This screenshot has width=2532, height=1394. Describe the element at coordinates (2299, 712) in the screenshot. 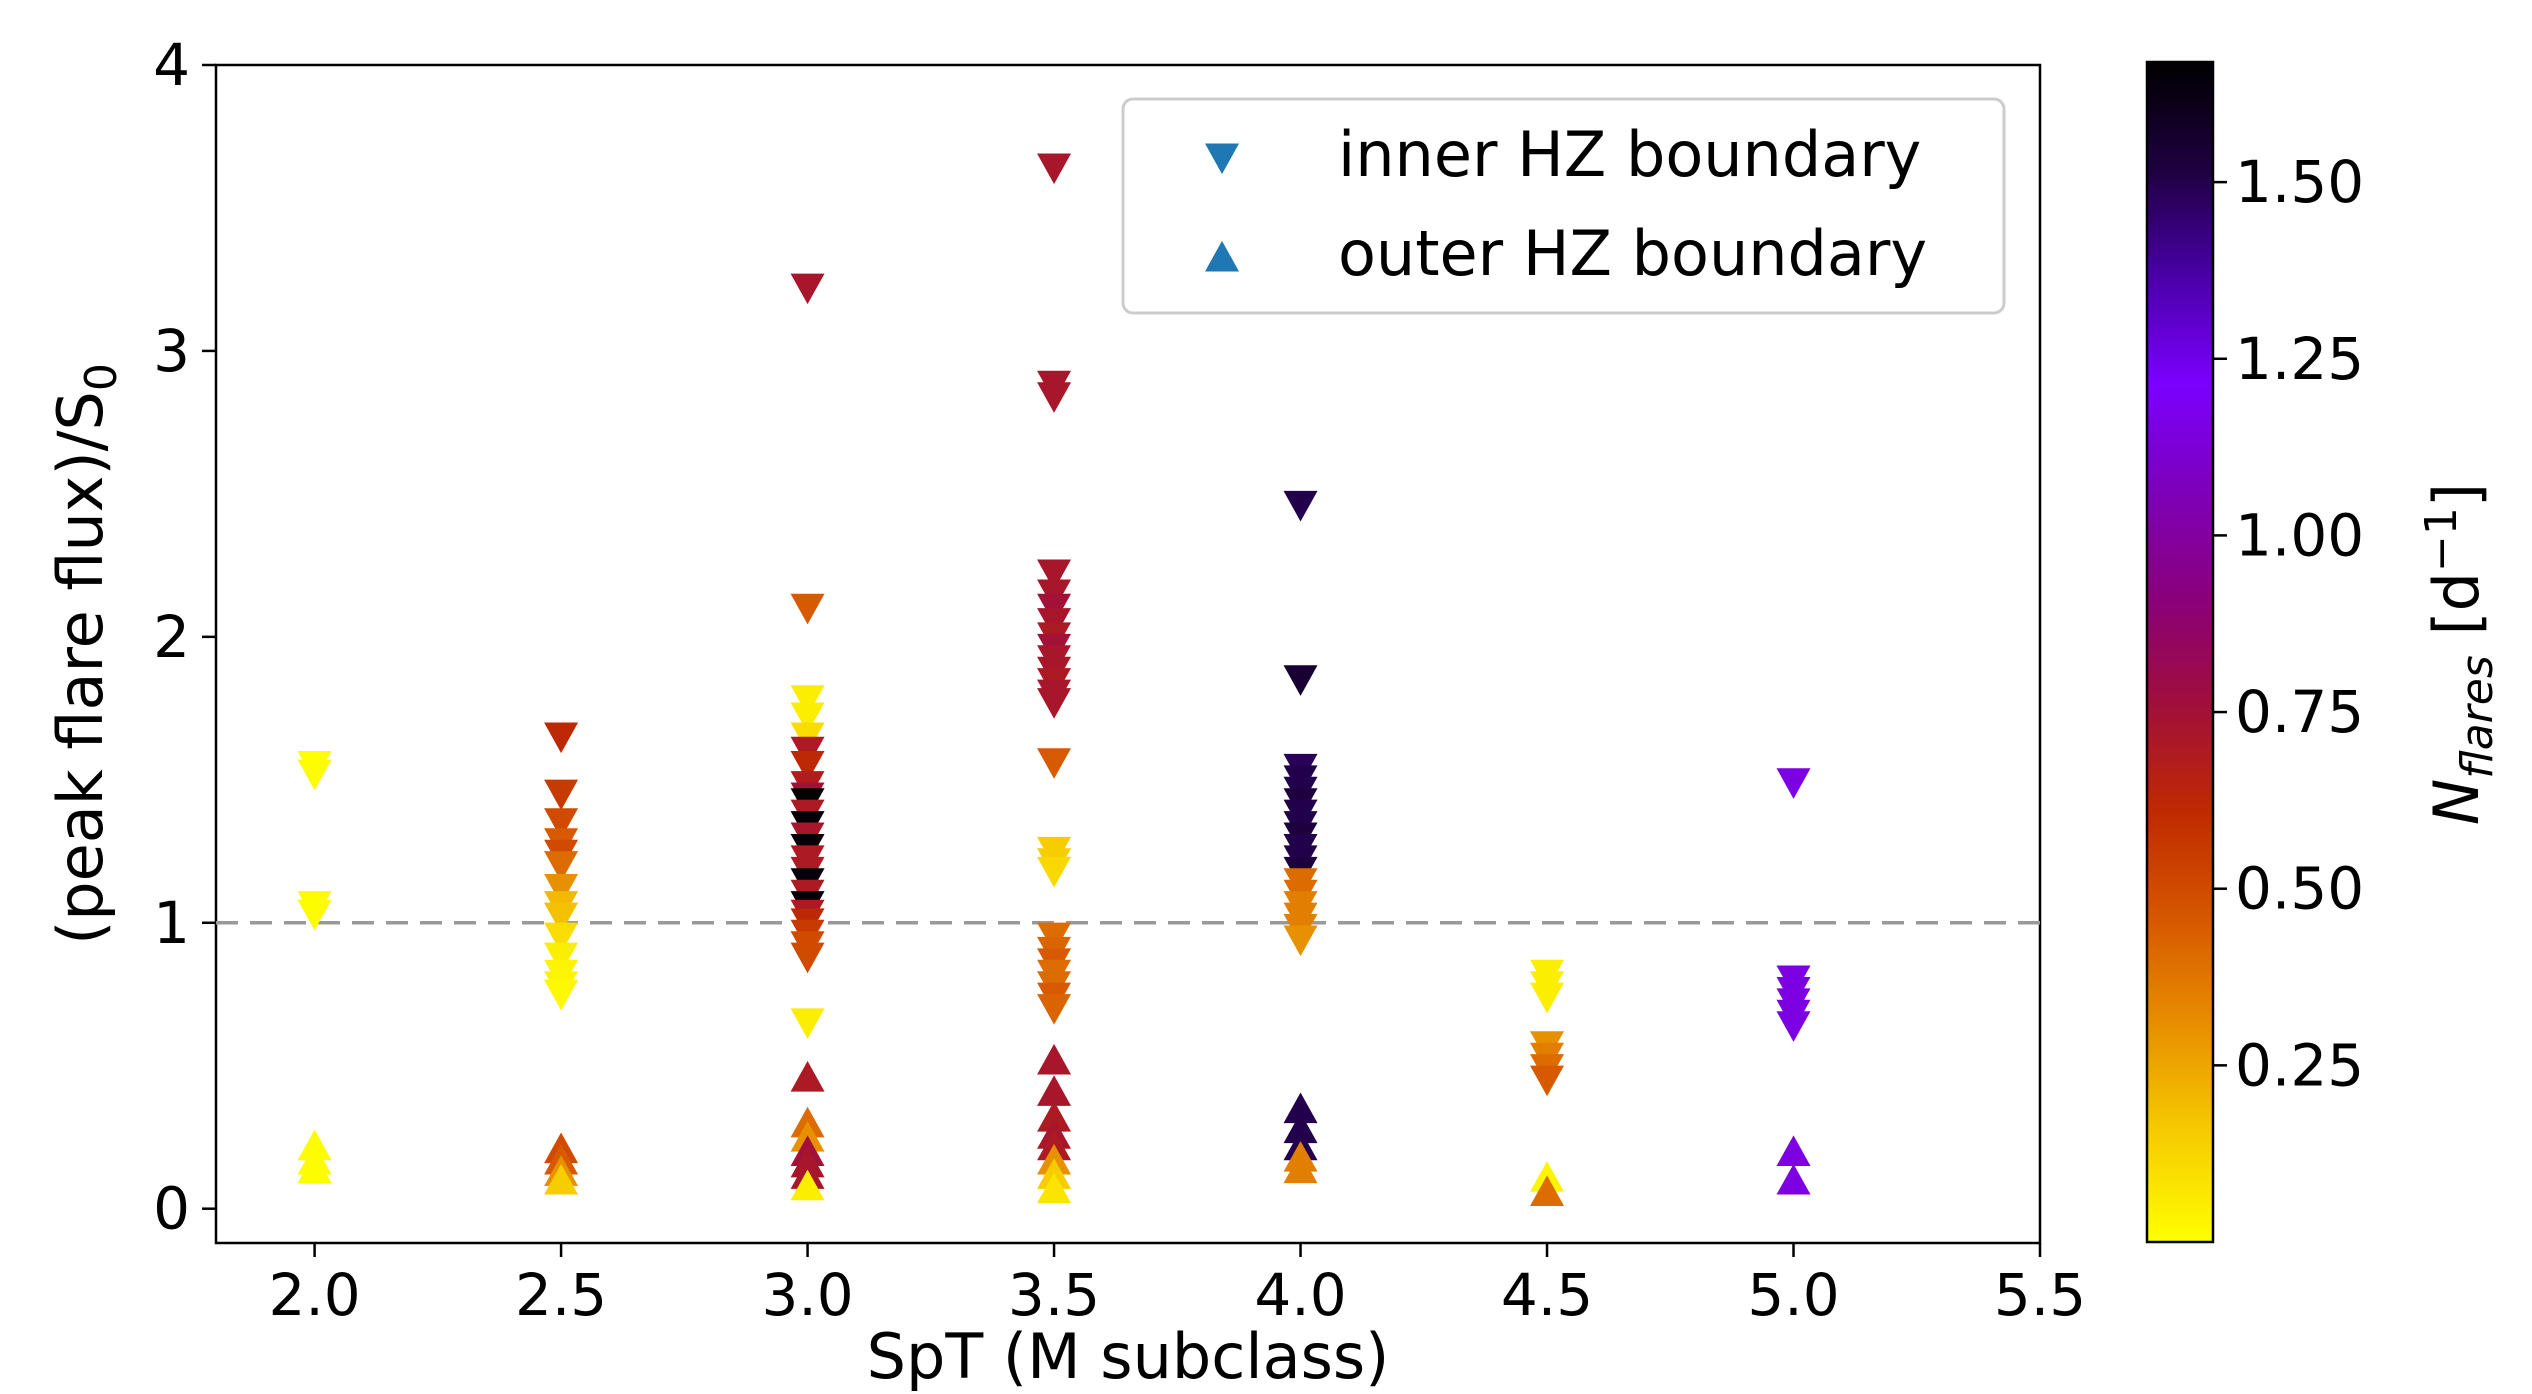

I see `colorbar-tick-label: 0.75` at that location.